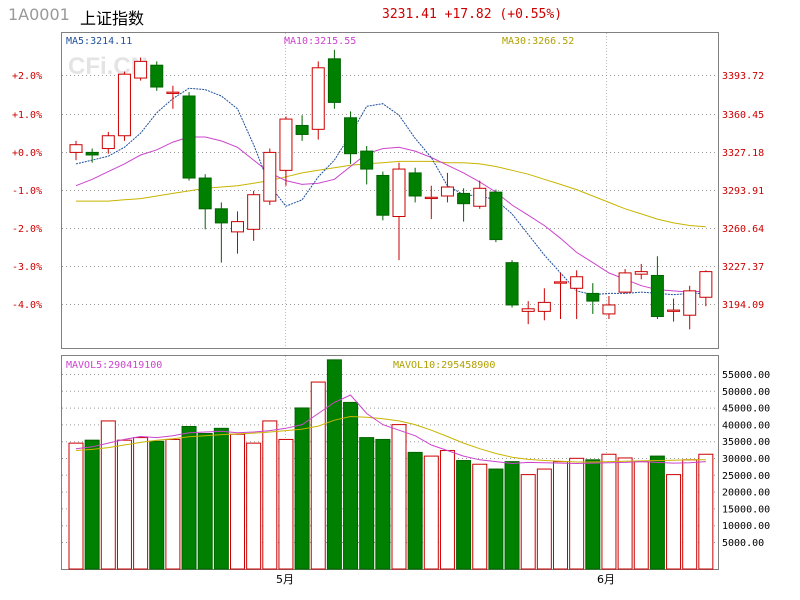 This screenshot has width=800, height=600. I want to click on price-axis-right-label: 3393.72, so click(743, 76).